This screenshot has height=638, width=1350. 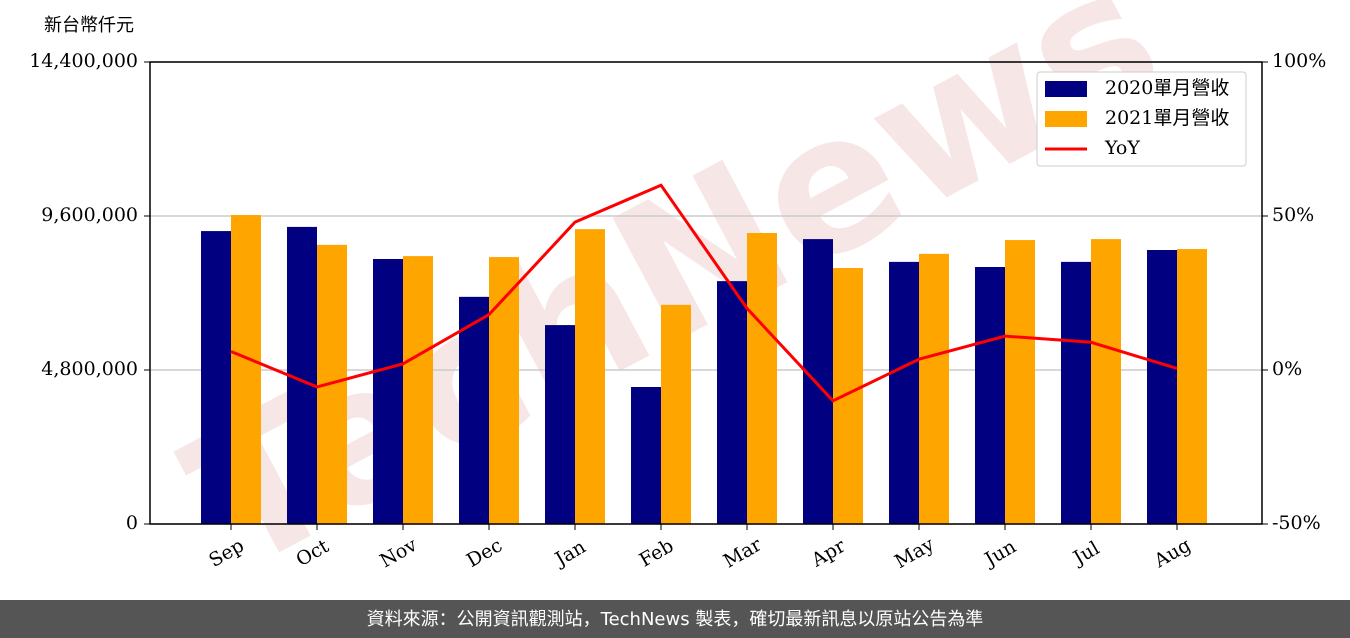 What do you see at coordinates (1172, 553) in the screenshot?
I see `x-tick-label: Aug` at bounding box center [1172, 553].